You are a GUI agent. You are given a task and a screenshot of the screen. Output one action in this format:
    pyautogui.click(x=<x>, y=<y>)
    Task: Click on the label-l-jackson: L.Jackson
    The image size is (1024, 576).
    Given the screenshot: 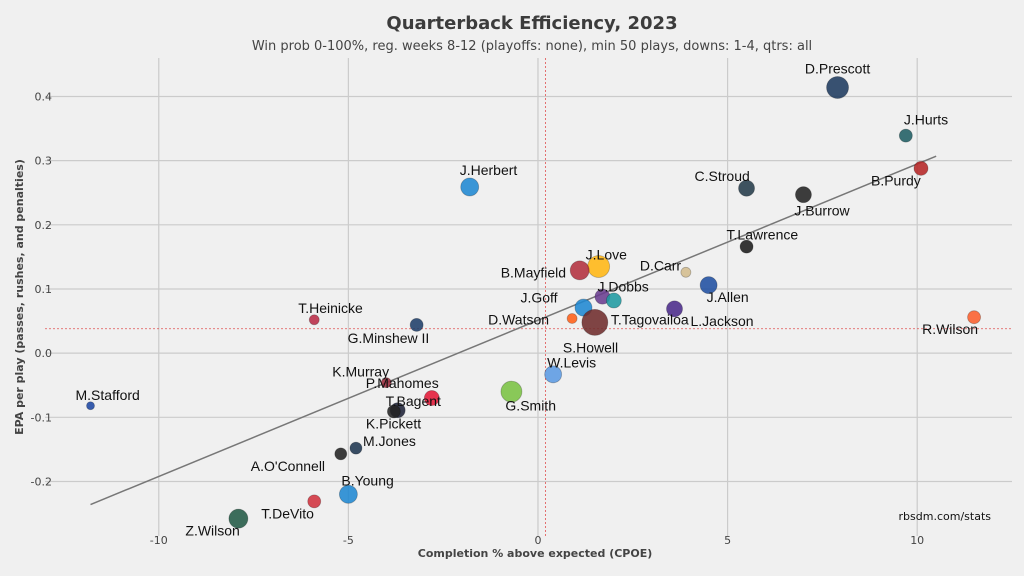 What is the action you would take?
    pyautogui.click(x=721, y=321)
    